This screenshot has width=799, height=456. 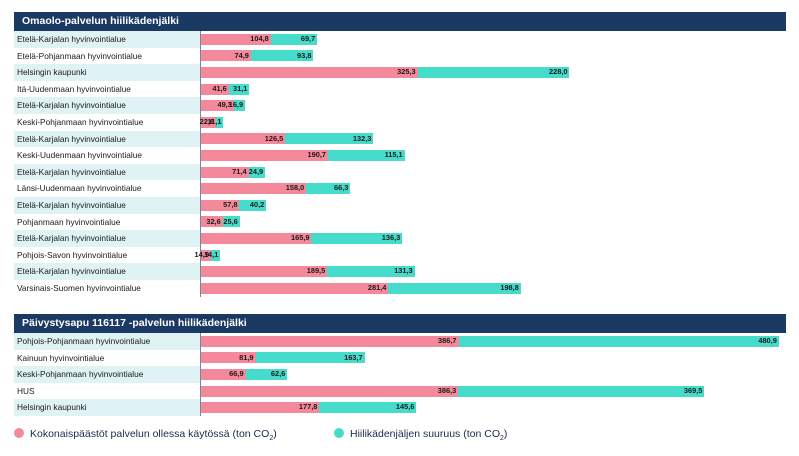 What do you see at coordinates (400, 21) in the screenshot?
I see `omaolo-chart-title: Omaolo-palvelun hiilikädenjälki` at bounding box center [400, 21].